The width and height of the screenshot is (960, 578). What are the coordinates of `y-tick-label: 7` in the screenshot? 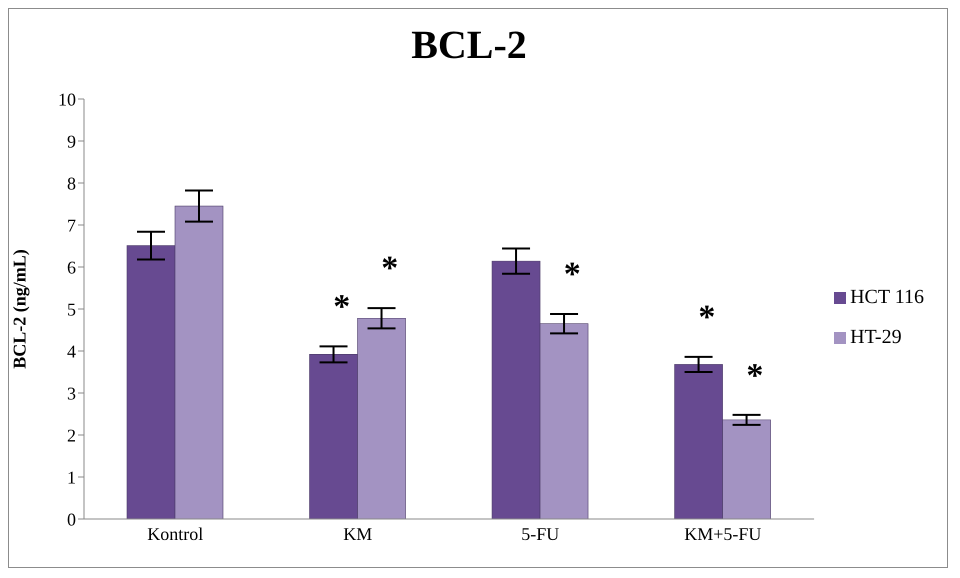 It's located at (71, 225).